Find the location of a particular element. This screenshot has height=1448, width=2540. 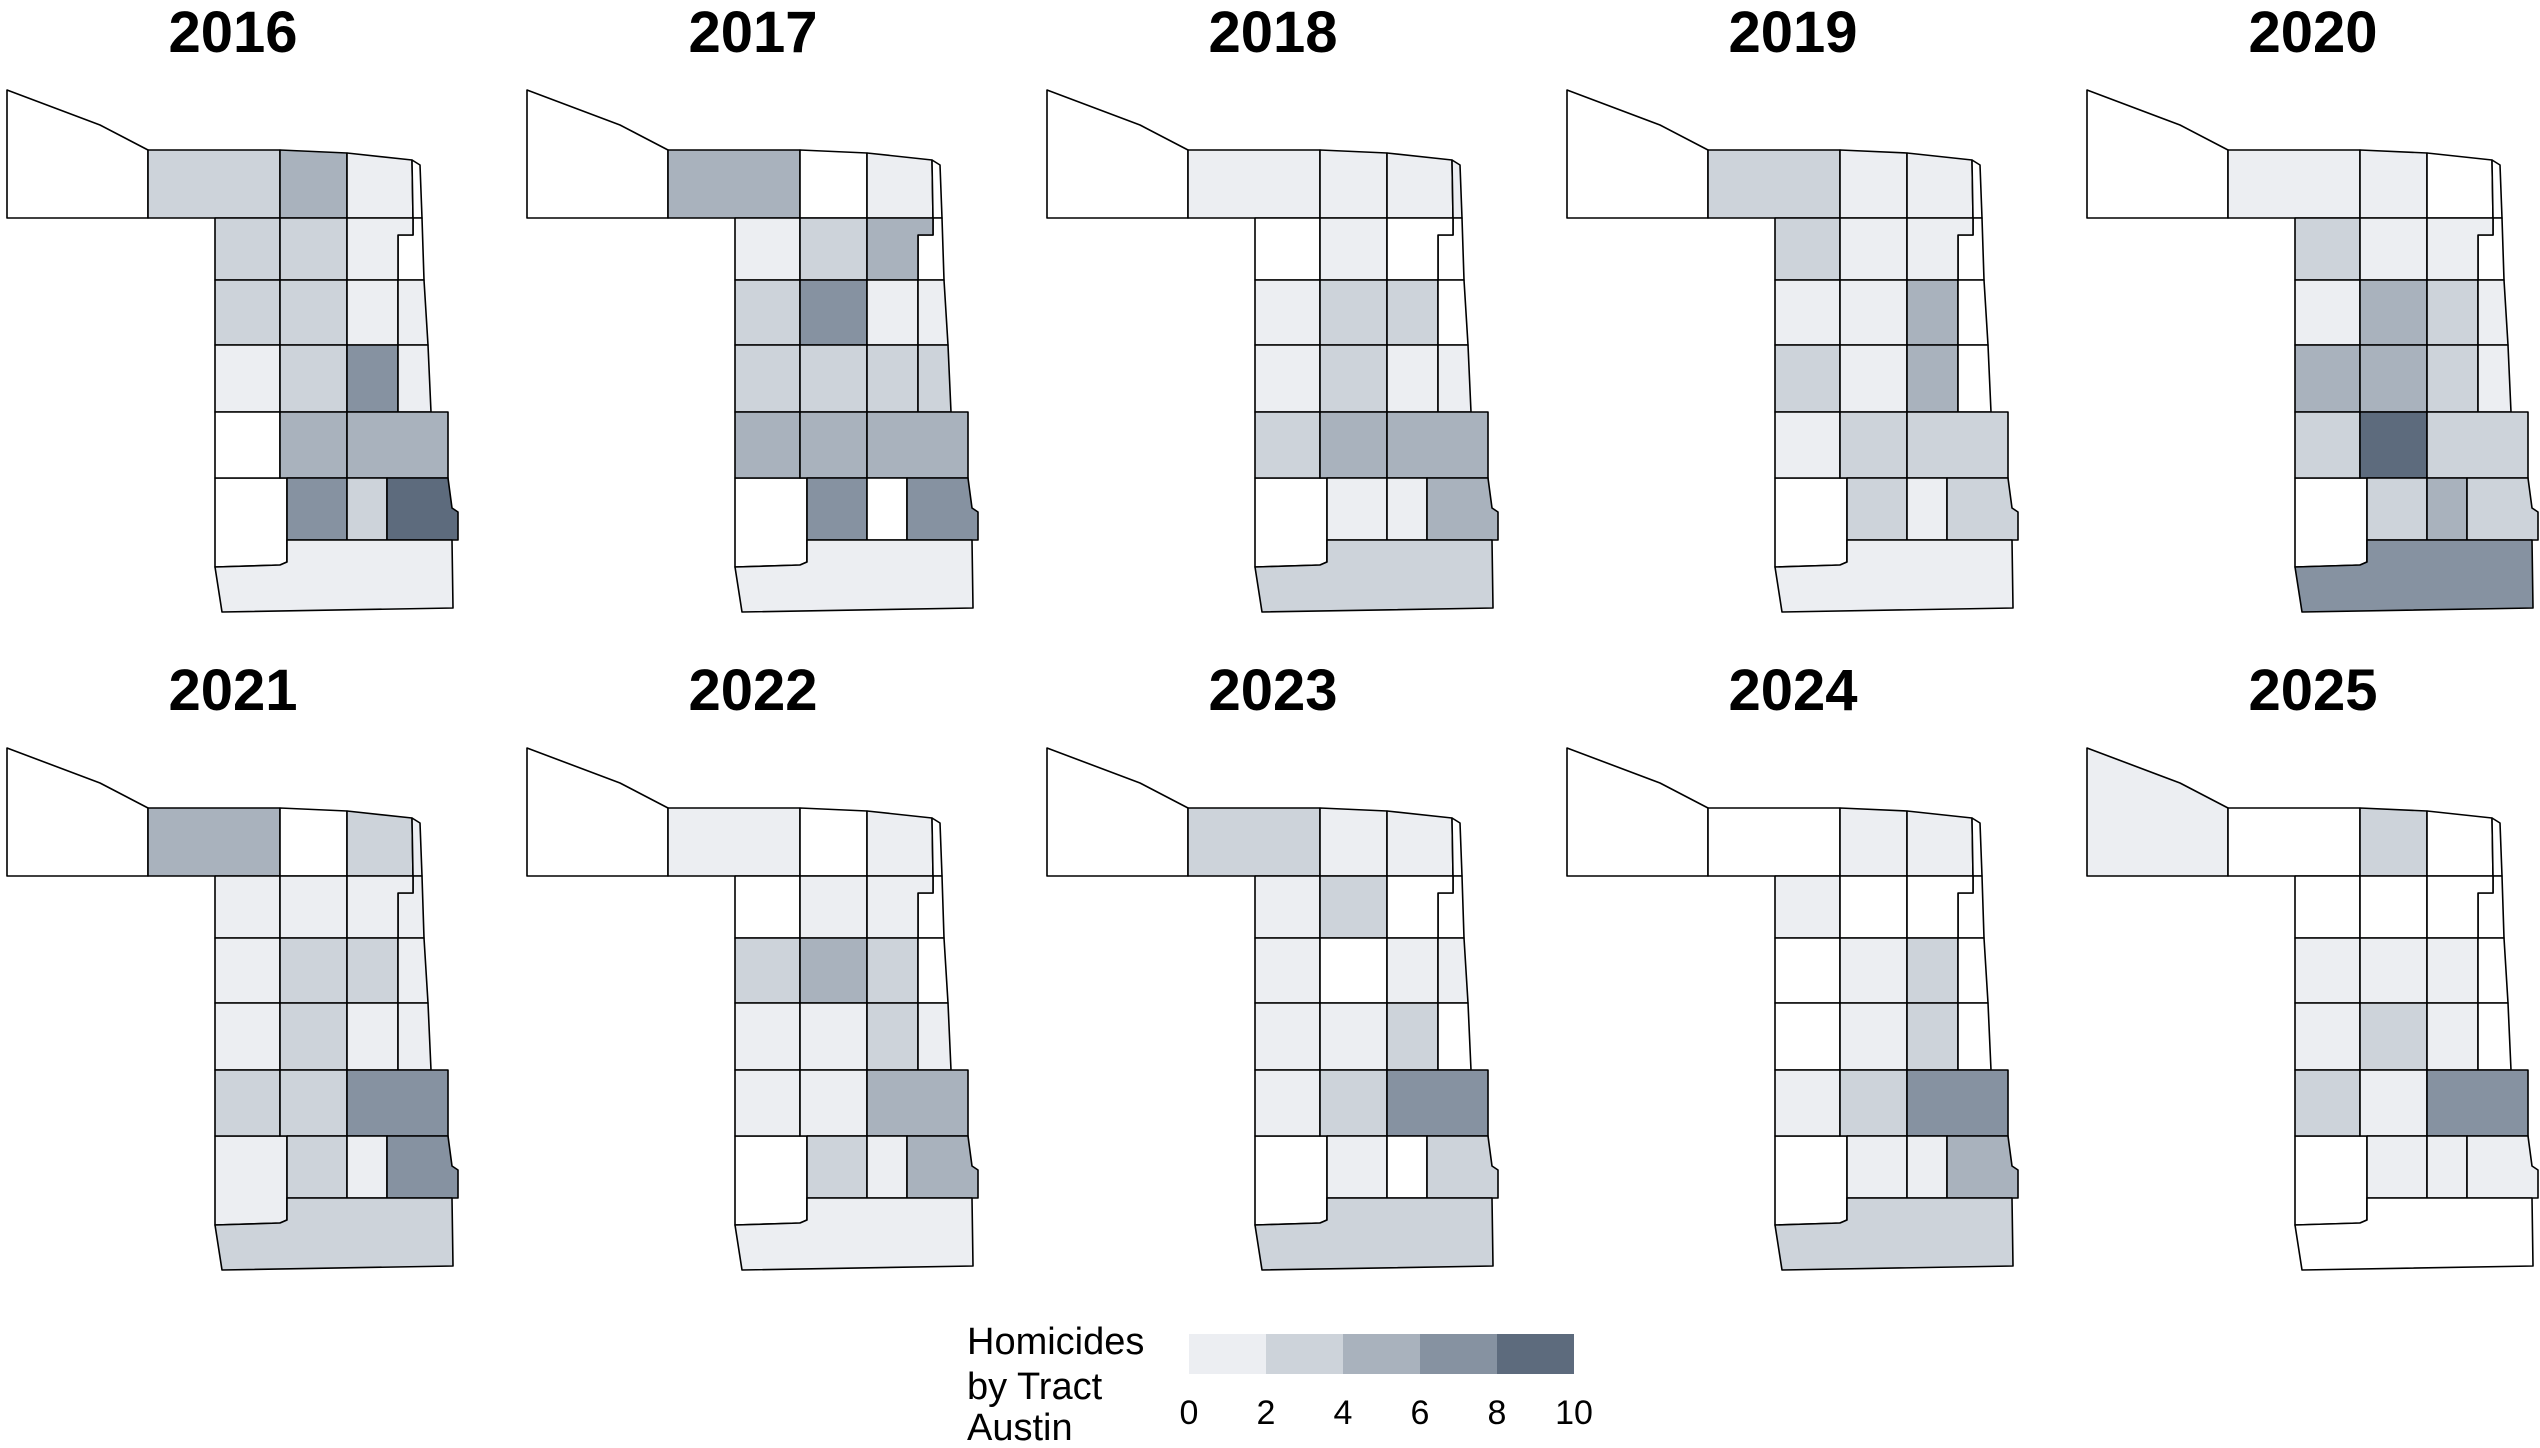

tract-c1 is located at coordinates (247, 378).